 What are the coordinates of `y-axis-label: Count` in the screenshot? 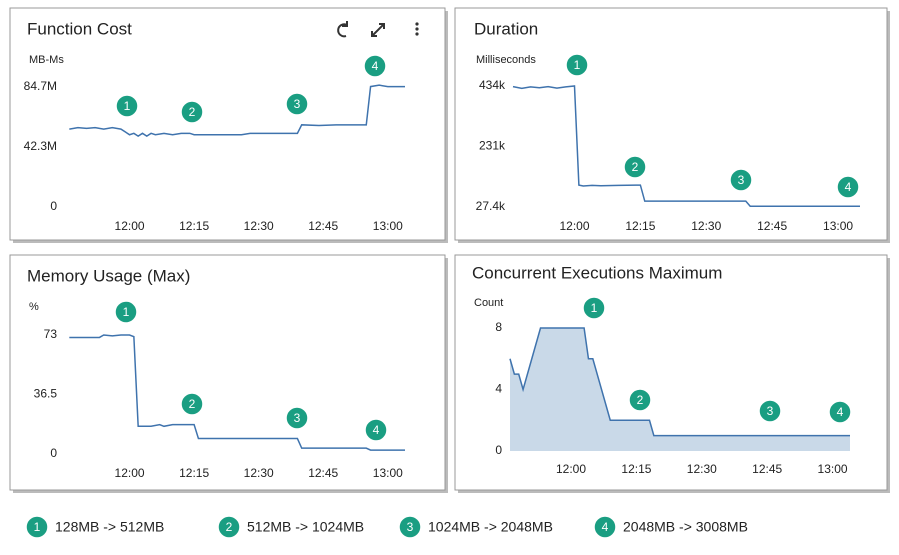 It's located at (488, 303).